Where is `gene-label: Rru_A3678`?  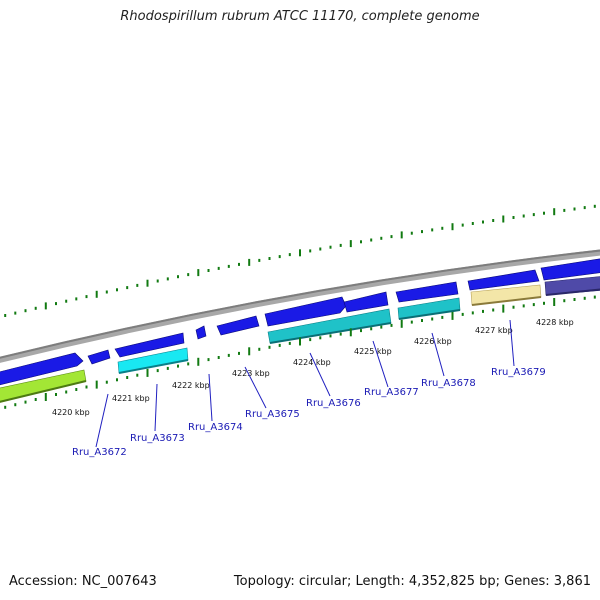
gene-label: Rru_A3678 is located at coordinates (448, 383).